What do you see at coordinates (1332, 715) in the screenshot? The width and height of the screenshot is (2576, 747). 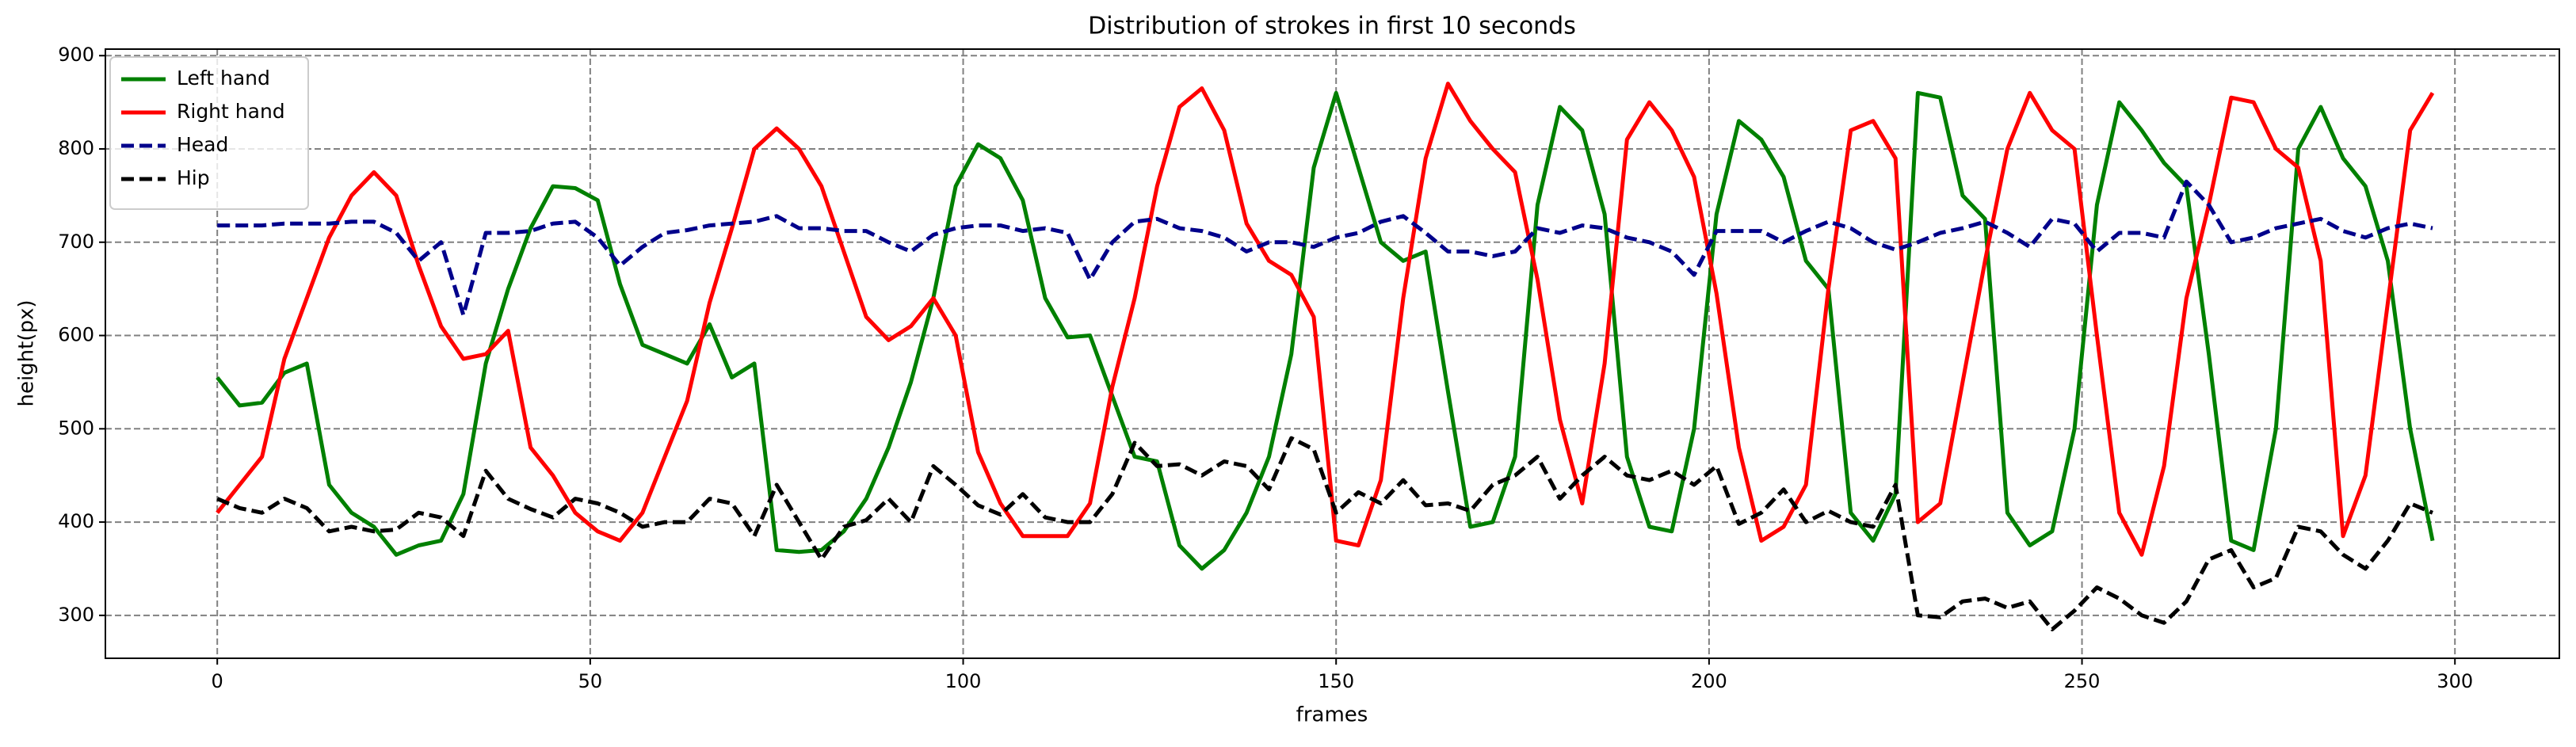 I see `x-axis-label: frames` at bounding box center [1332, 715].